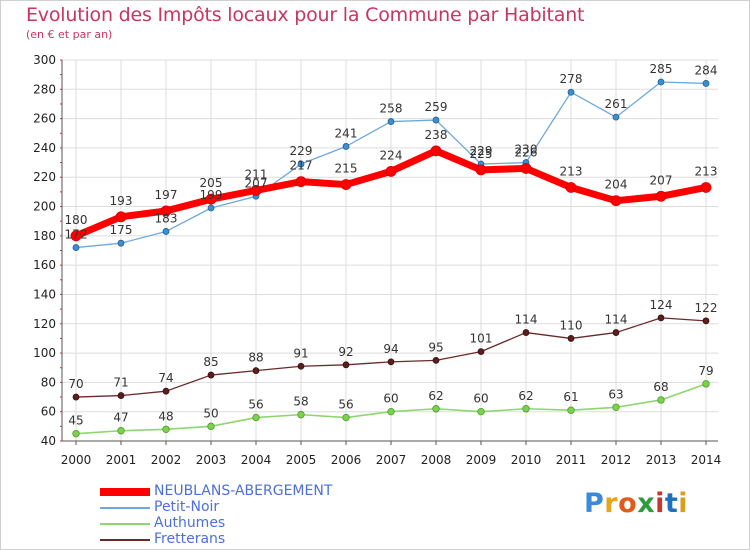 This screenshot has width=750, height=550. I want to click on y-tick-label: 180, so click(44, 236).